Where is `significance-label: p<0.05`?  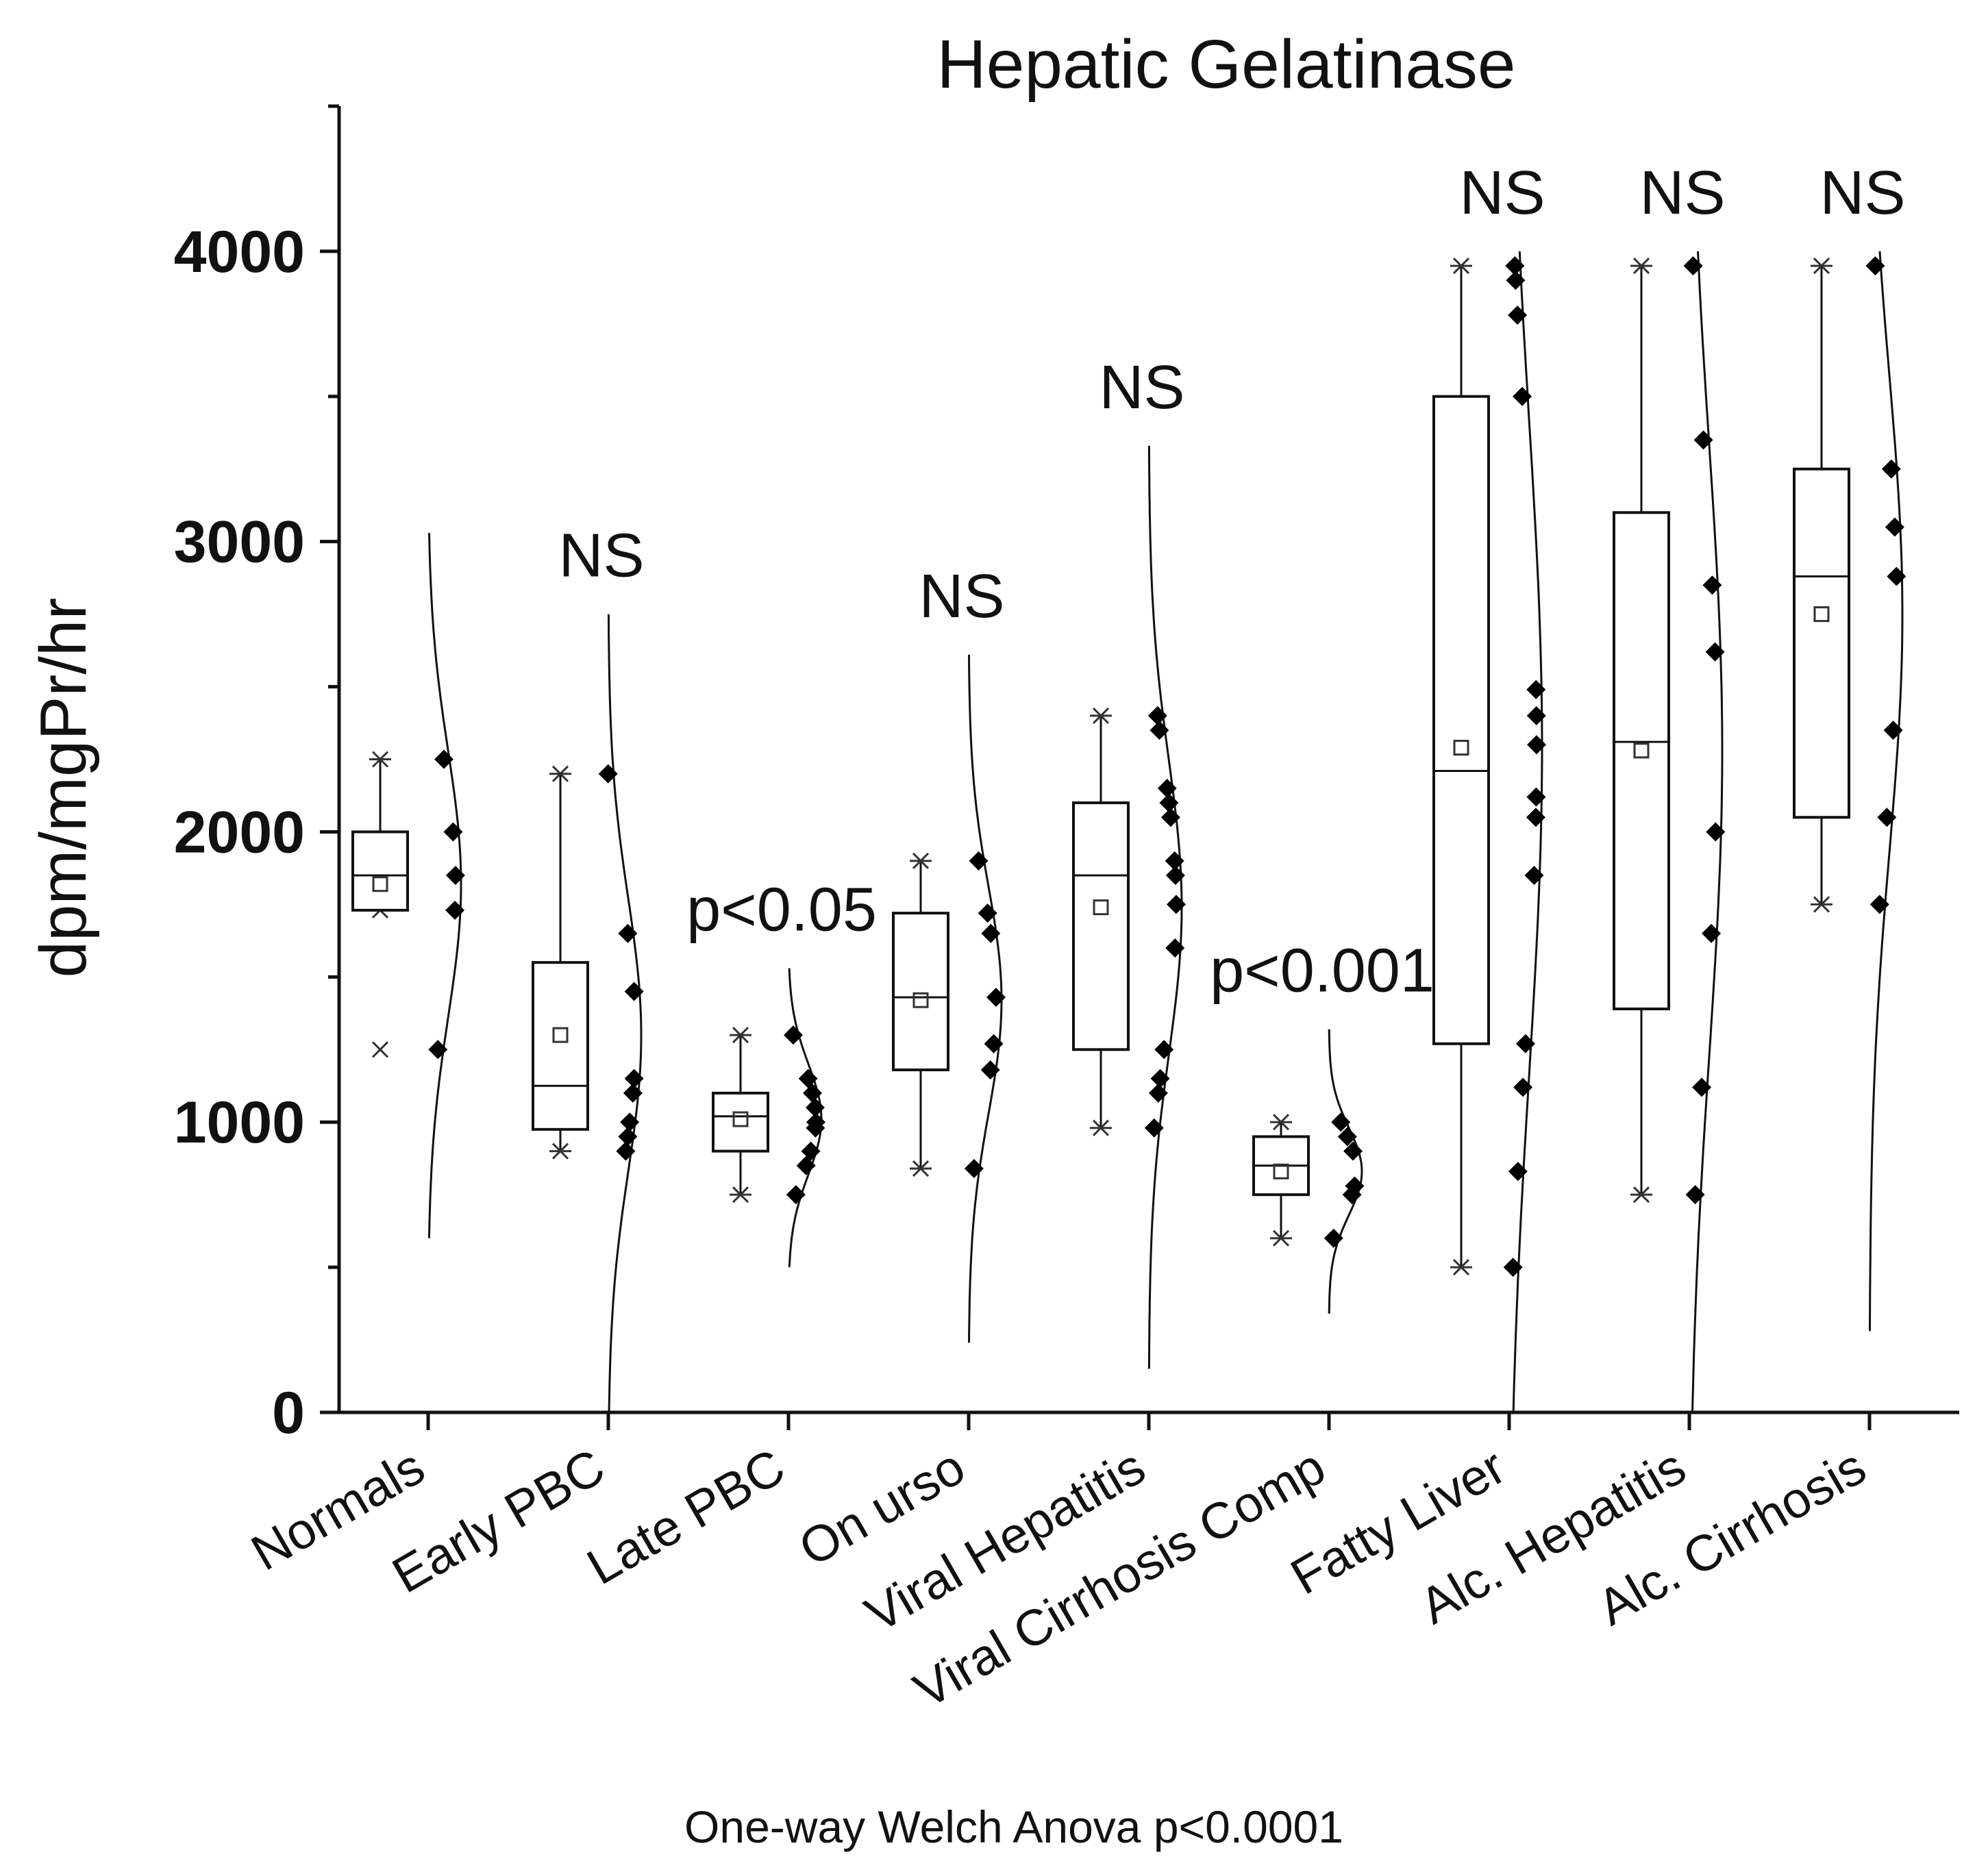 significance-label: p<0.05 is located at coordinates (781, 910).